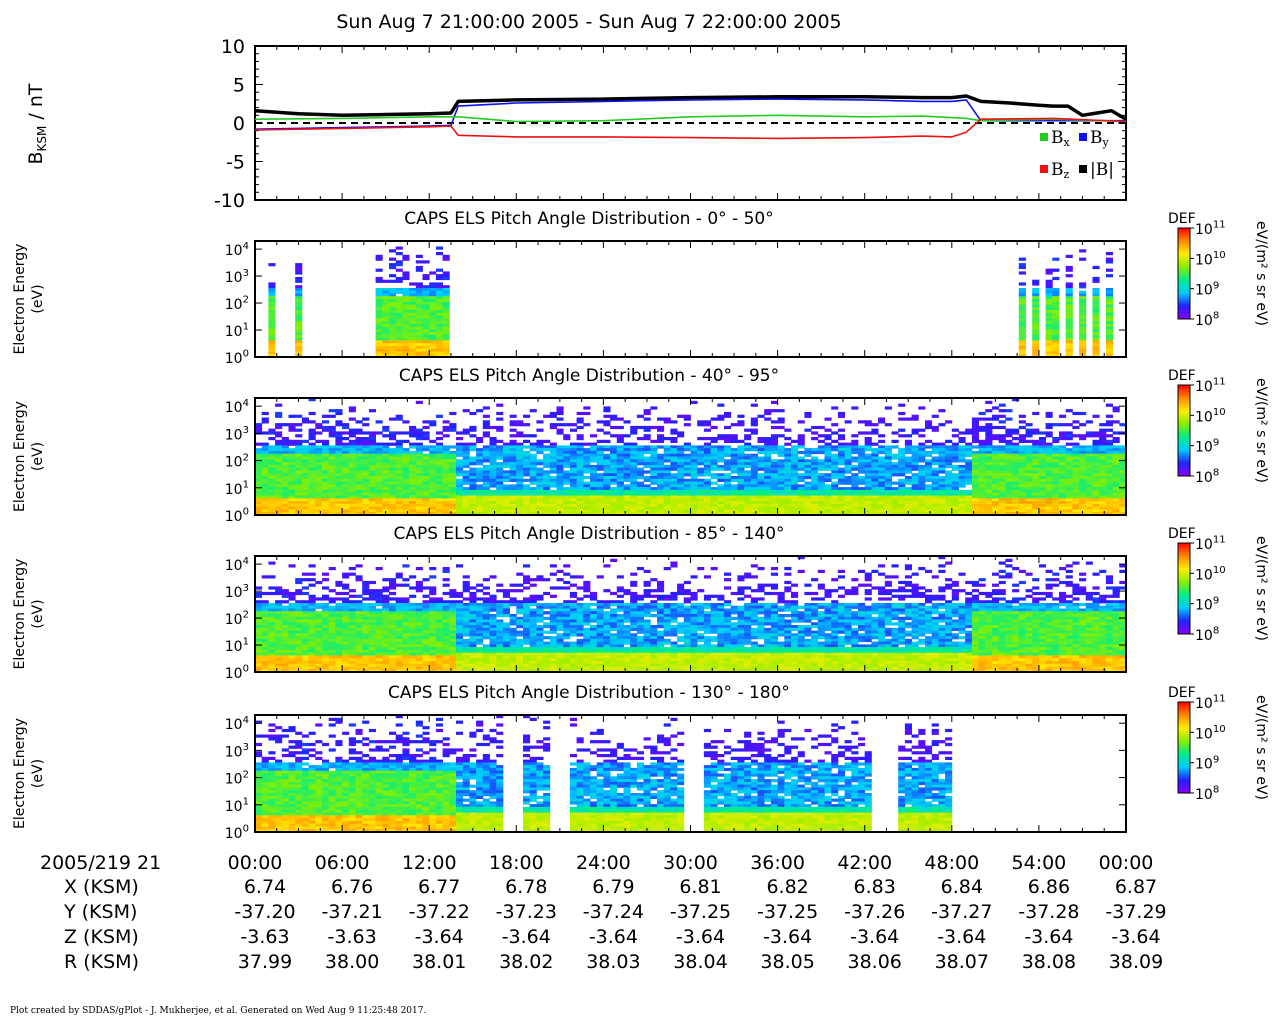 Image resolution: width=1280 pixels, height=1024 pixels. Describe the element at coordinates (1210, 386) in the screenshot. I see `colorbar-tick-label: 1011` at that location.